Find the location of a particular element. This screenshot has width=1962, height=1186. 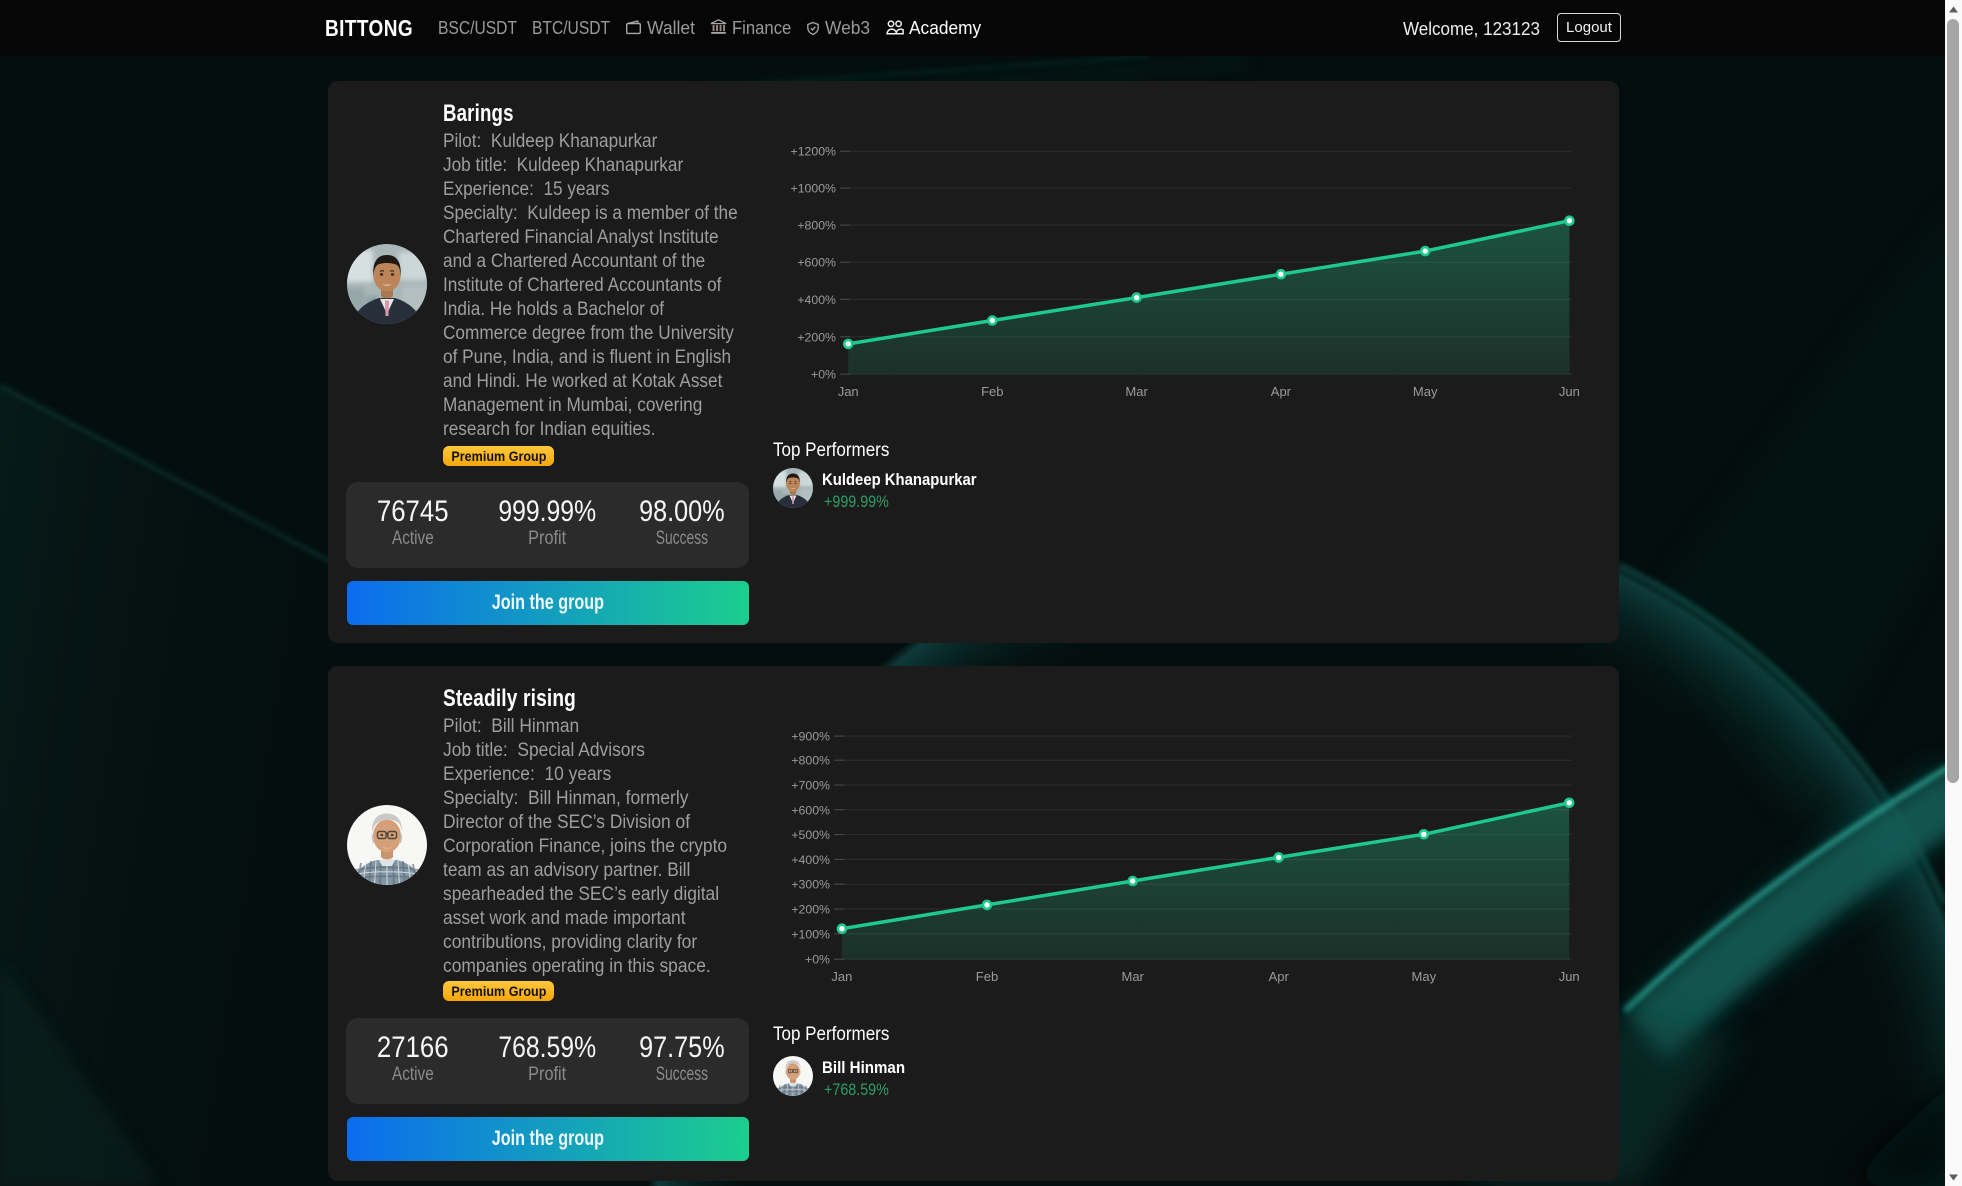

svg-text: +1000% is located at coordinates (814, 189).